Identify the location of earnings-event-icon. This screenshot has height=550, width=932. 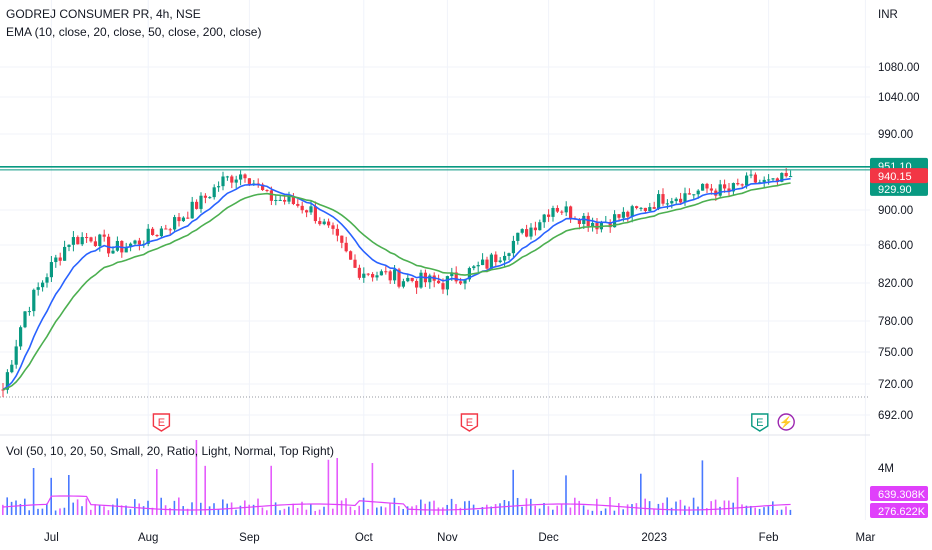
(161, 422).